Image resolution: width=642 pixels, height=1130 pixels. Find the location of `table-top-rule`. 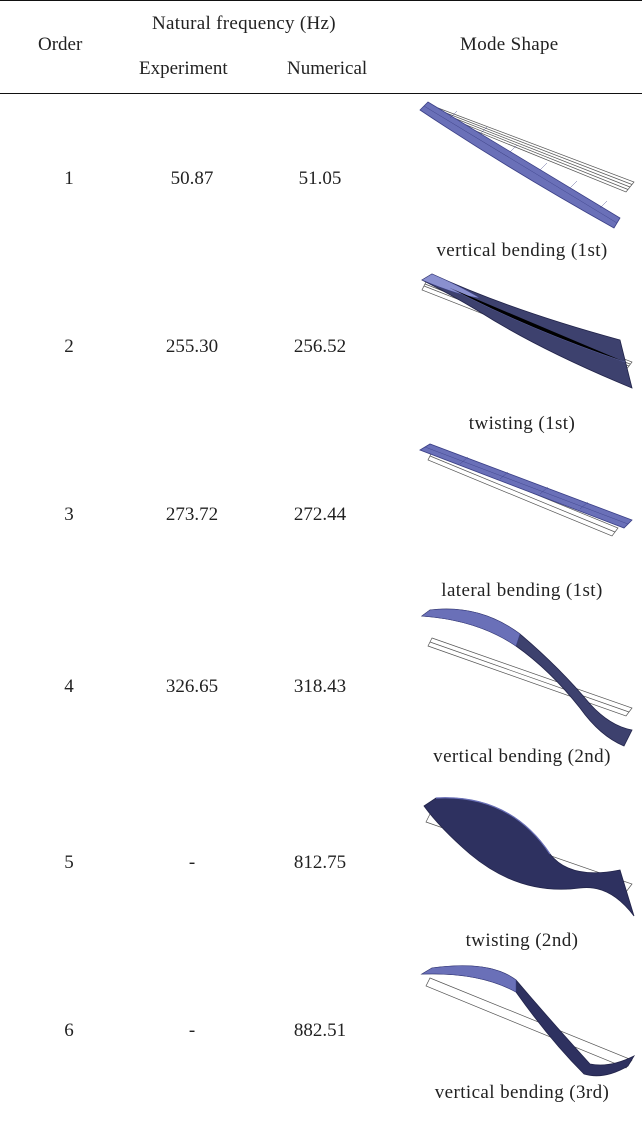

table-top-rule is located at coordinates (321, 0).